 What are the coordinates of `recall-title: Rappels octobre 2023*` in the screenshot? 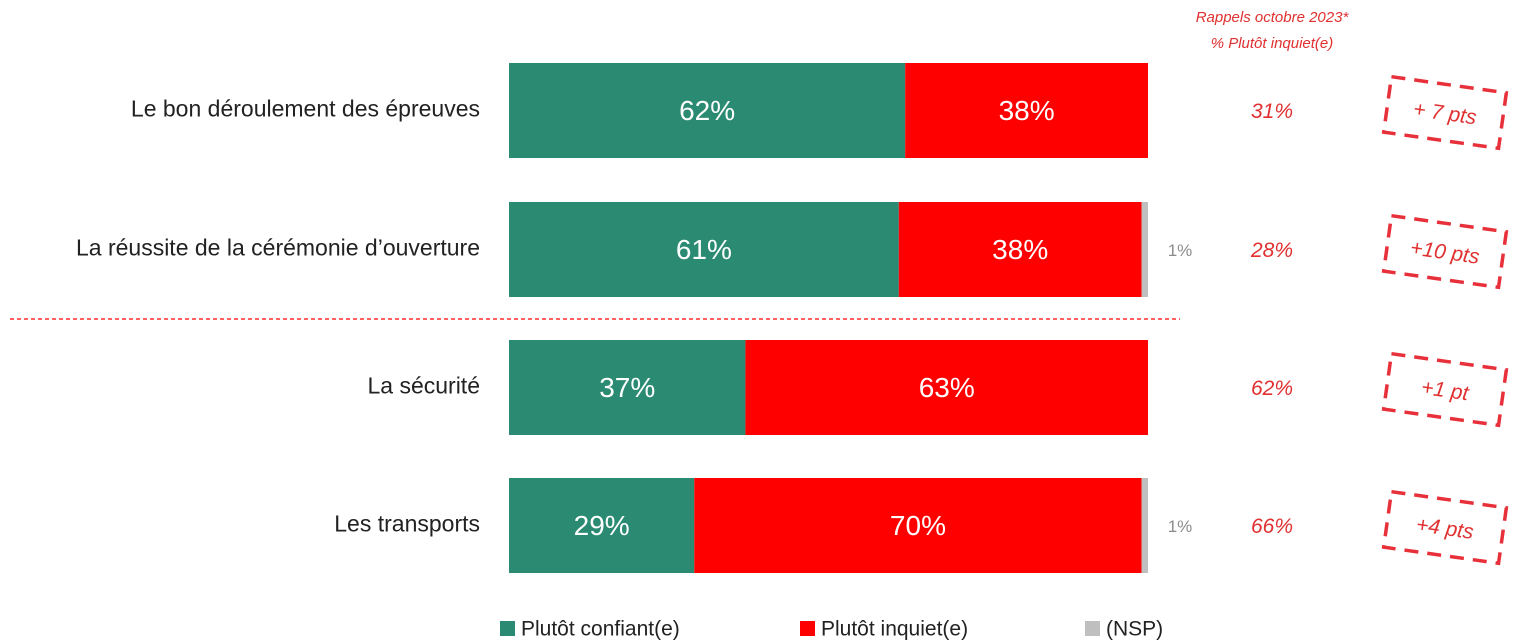 It's located at (1273, 17).